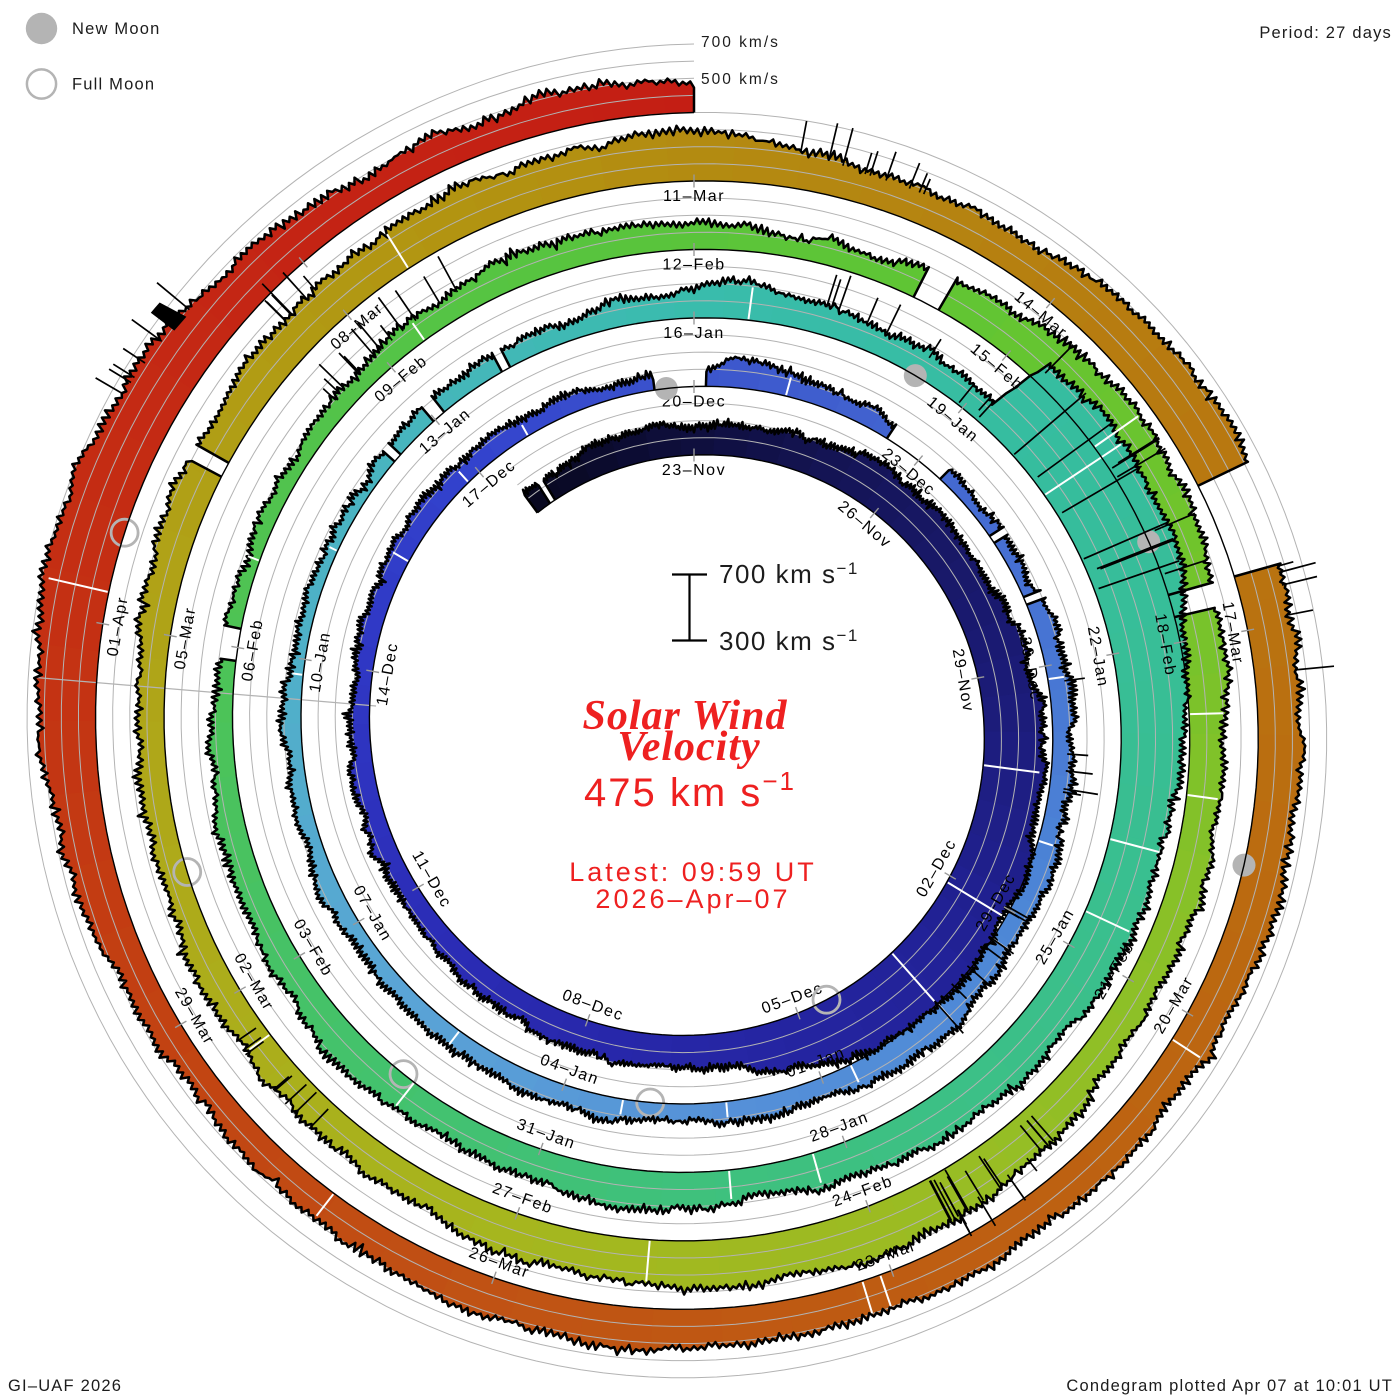 This screenshot has height=1400, width=1400. Describe the element at coordinates (1325, 33) in the screenshot. I see `svg-text: Period: 27 days` at that location.